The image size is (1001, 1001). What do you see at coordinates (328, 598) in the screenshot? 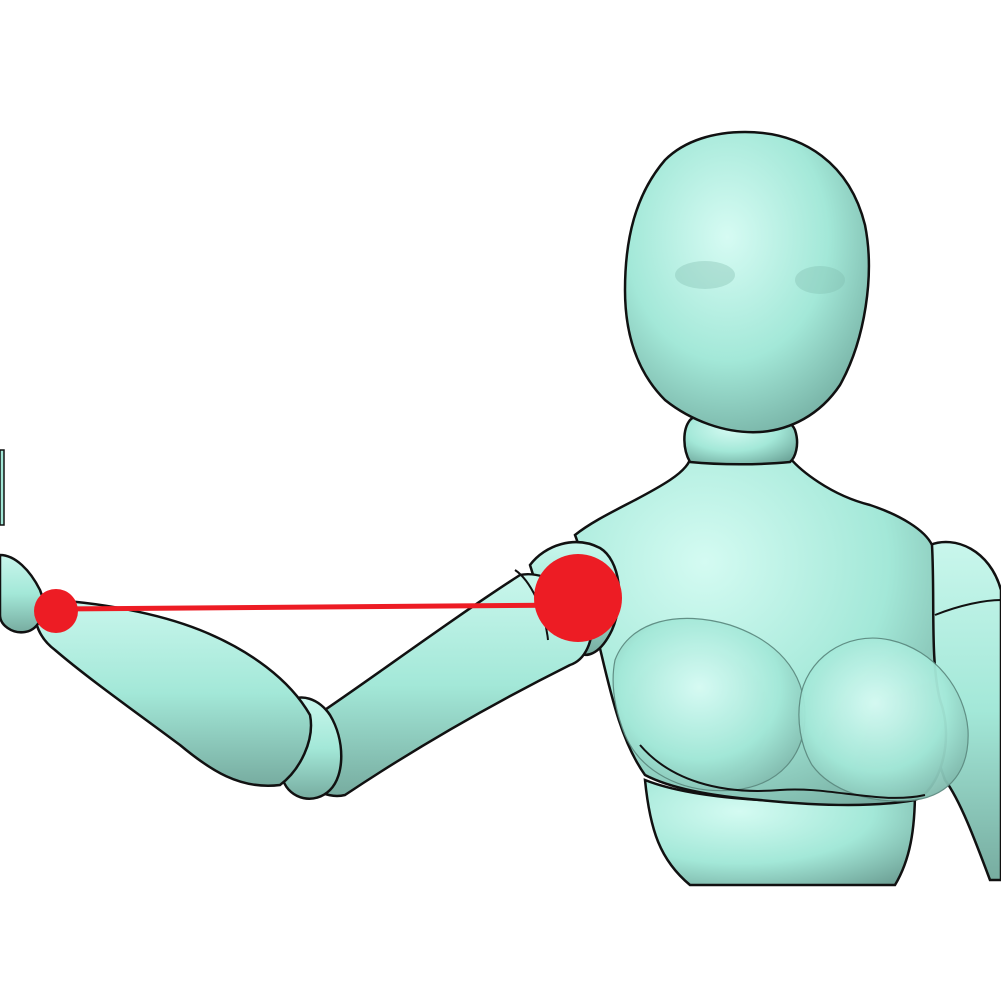
I see `ik-overlay` at bounding box center [328, 598].